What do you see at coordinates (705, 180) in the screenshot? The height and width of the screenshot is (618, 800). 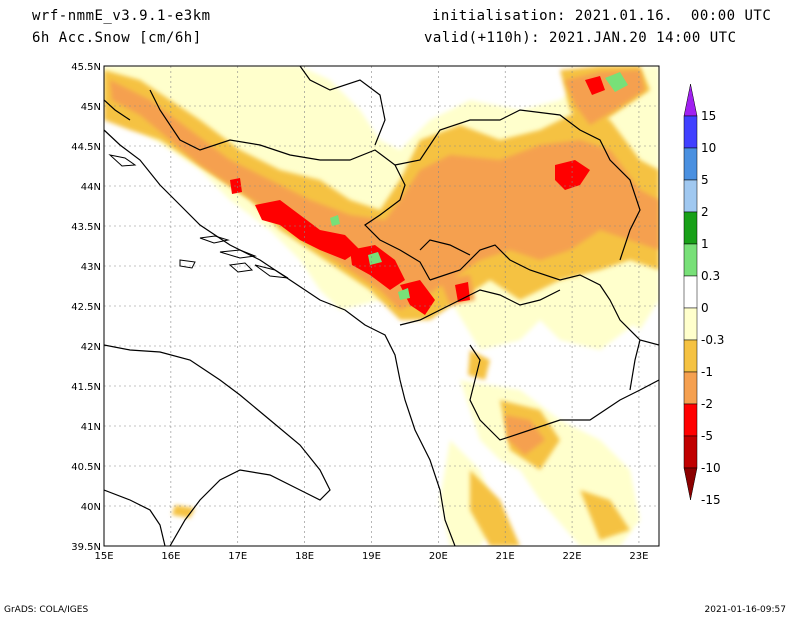 I see `legend-label: 5` at bounding box center [705, 180].